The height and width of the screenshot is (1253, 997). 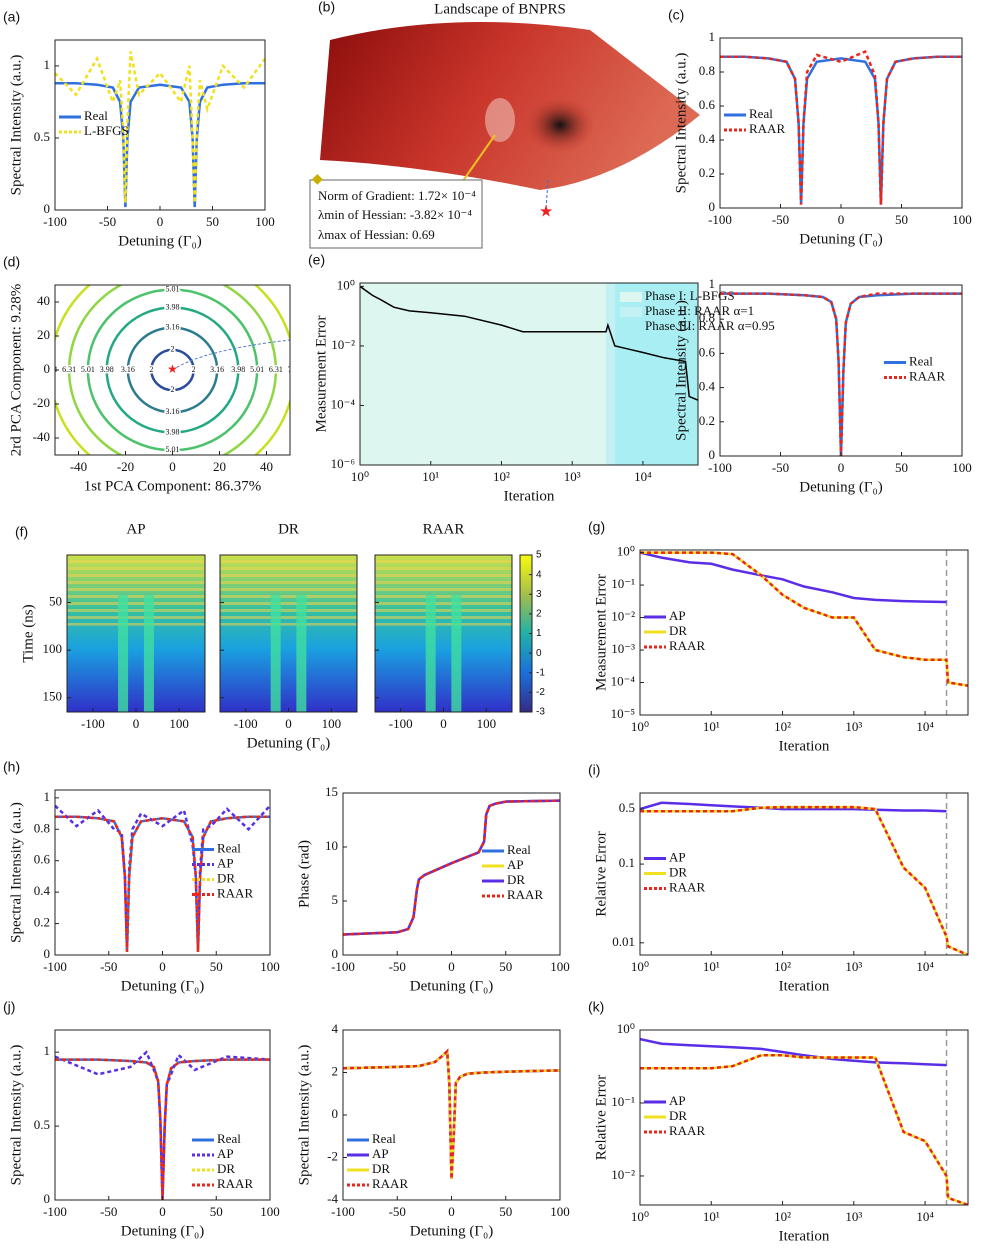 What do you see at coordinates (560, 125) in the screenshot?
I see `minimum` at bounding box center [560, 125].